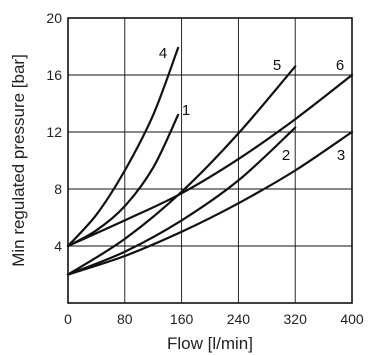 Image resolution: width=370 pixels, height=355 pixels. What do you see at coordinates (214, 319) in the screenshot?
I see `x-tick-labels: 0 80 160 240 320 400` at bounding box center [214, 319].